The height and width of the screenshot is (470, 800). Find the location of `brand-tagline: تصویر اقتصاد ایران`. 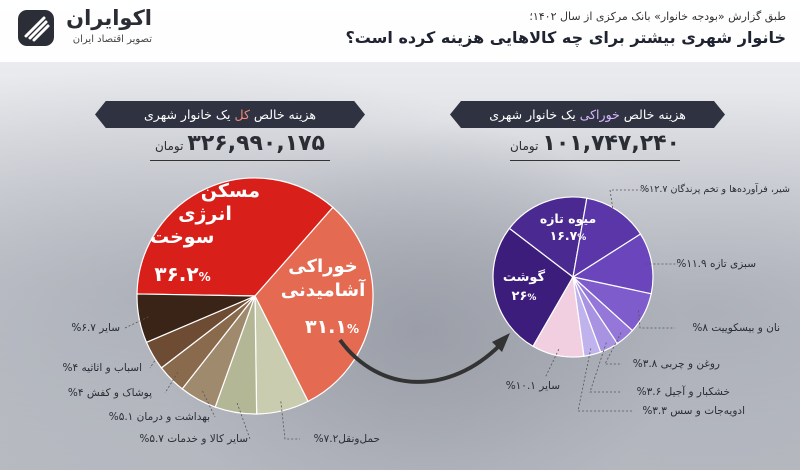

brand-tagline: تصویر اقتصاد ایران is located at coordinates (112, 39).